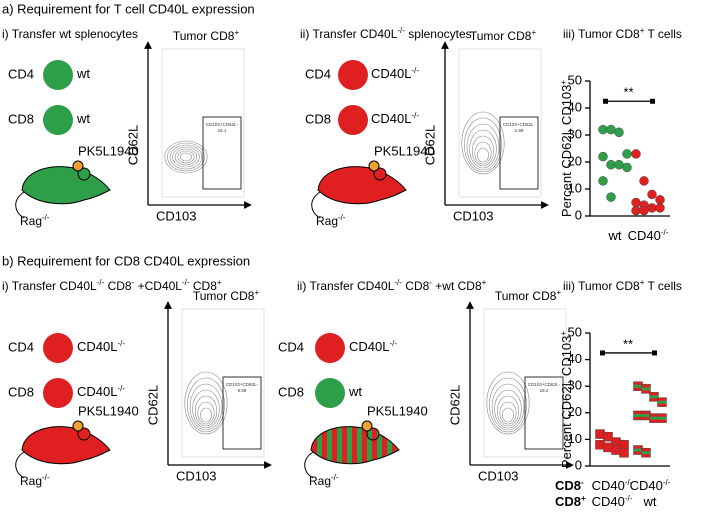 The image size is (709, 513). Describe the element at coordinates (501, 36) in the screenshot. I see `text-run: Tumor CD8` at that location.